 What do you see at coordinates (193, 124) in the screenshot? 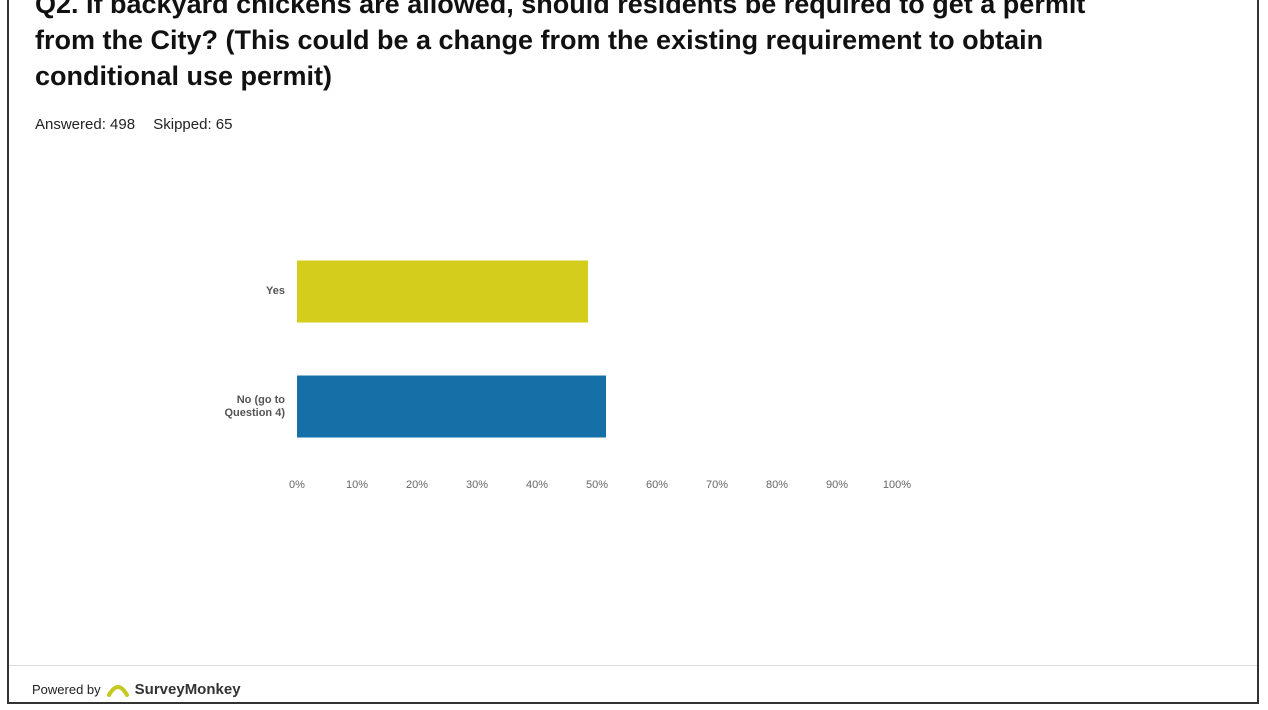
I see `skipped: Skipped: 65` at bounding box center [193, 124].